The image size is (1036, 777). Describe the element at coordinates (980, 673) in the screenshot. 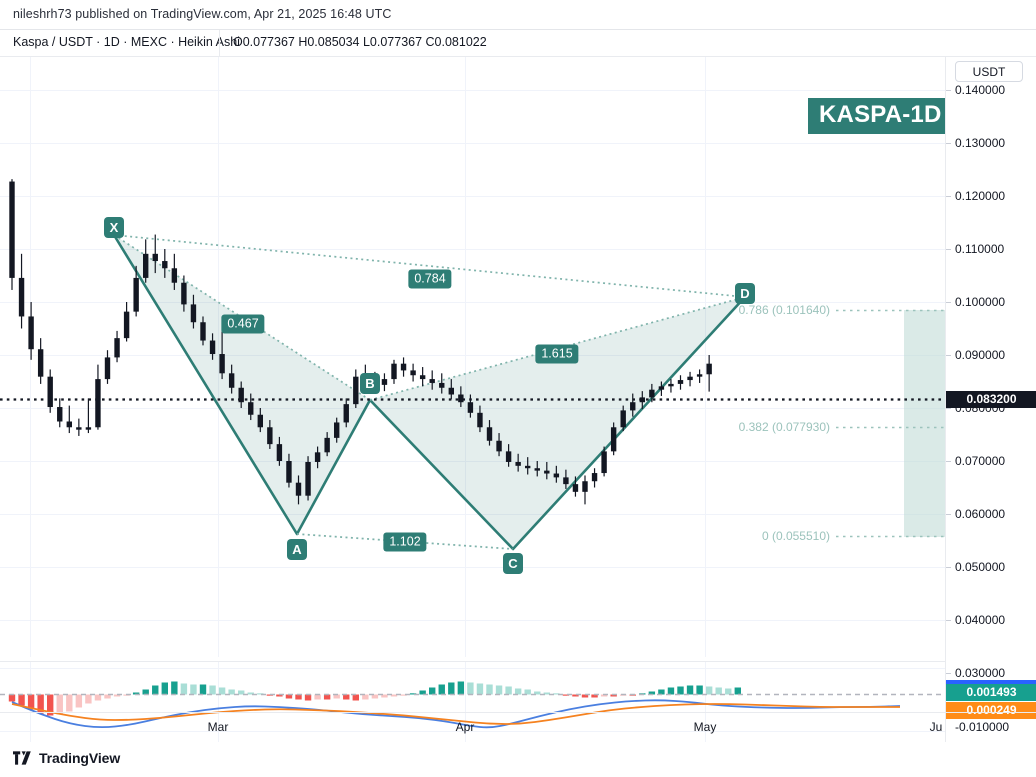

I see `price-axis-label: 0.030000` at that location.